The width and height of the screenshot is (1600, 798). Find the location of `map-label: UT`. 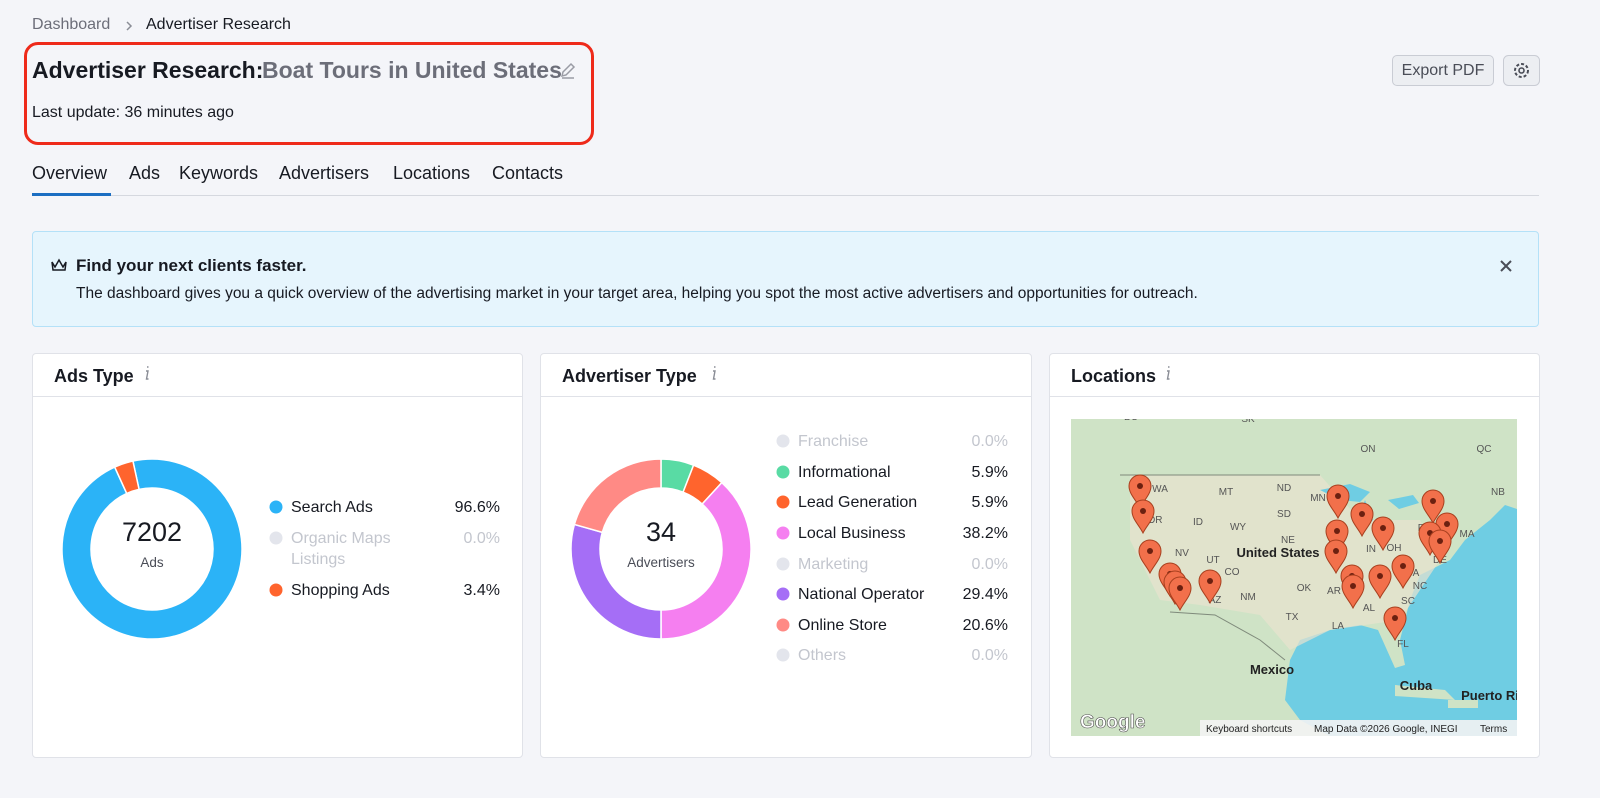

map-label: UT is located at coordinates (1212, 560).